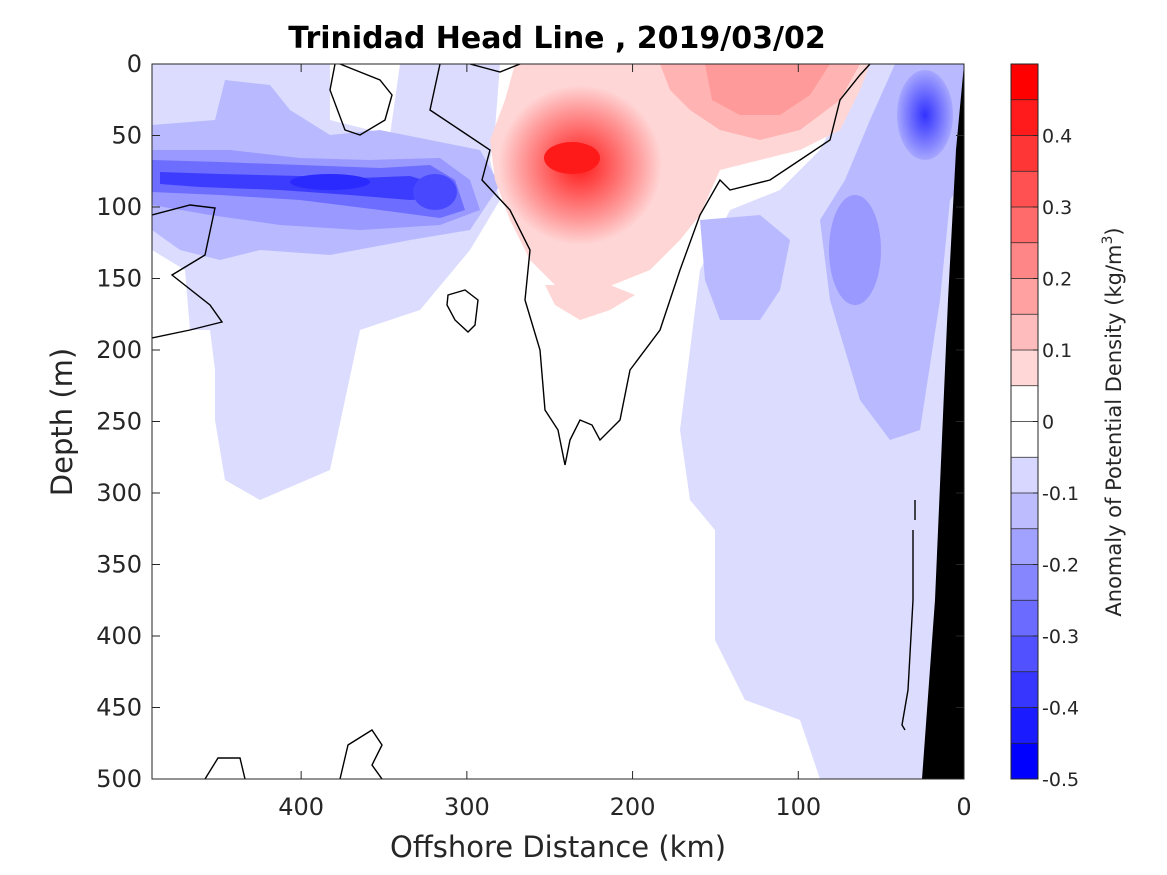 This screenshot has width=1167, height=875. Describe the element at coordinates (925, 115) in the screenshot. I see `nearshore-cold-core` at that location.